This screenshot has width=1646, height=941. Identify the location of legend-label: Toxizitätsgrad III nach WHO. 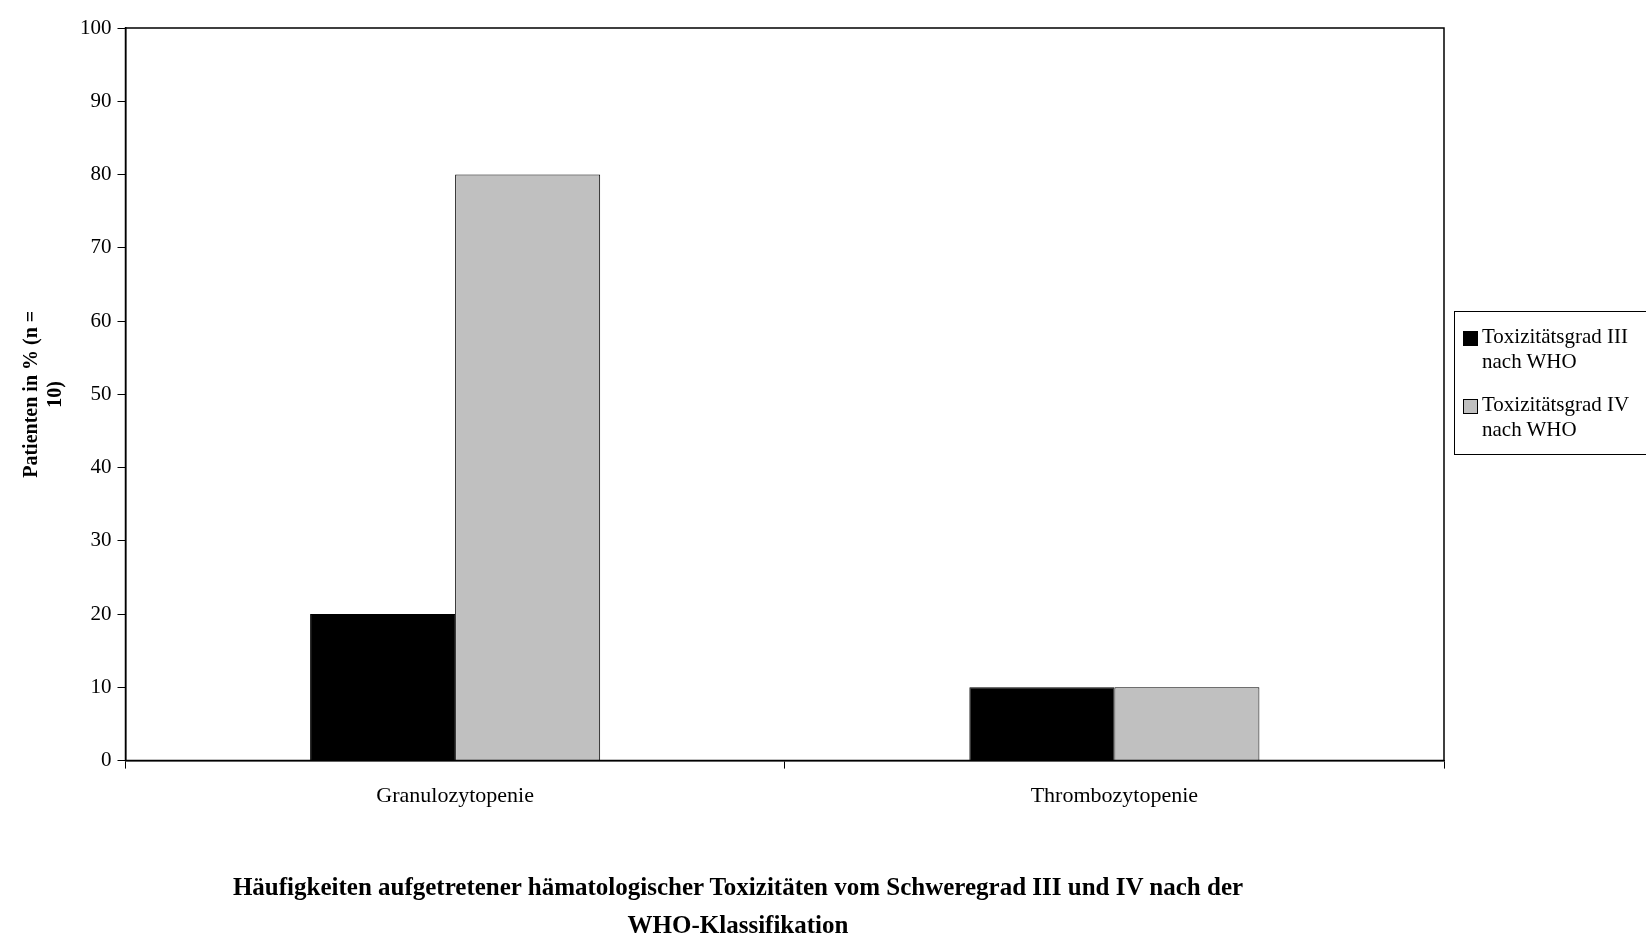
(1556, 349).